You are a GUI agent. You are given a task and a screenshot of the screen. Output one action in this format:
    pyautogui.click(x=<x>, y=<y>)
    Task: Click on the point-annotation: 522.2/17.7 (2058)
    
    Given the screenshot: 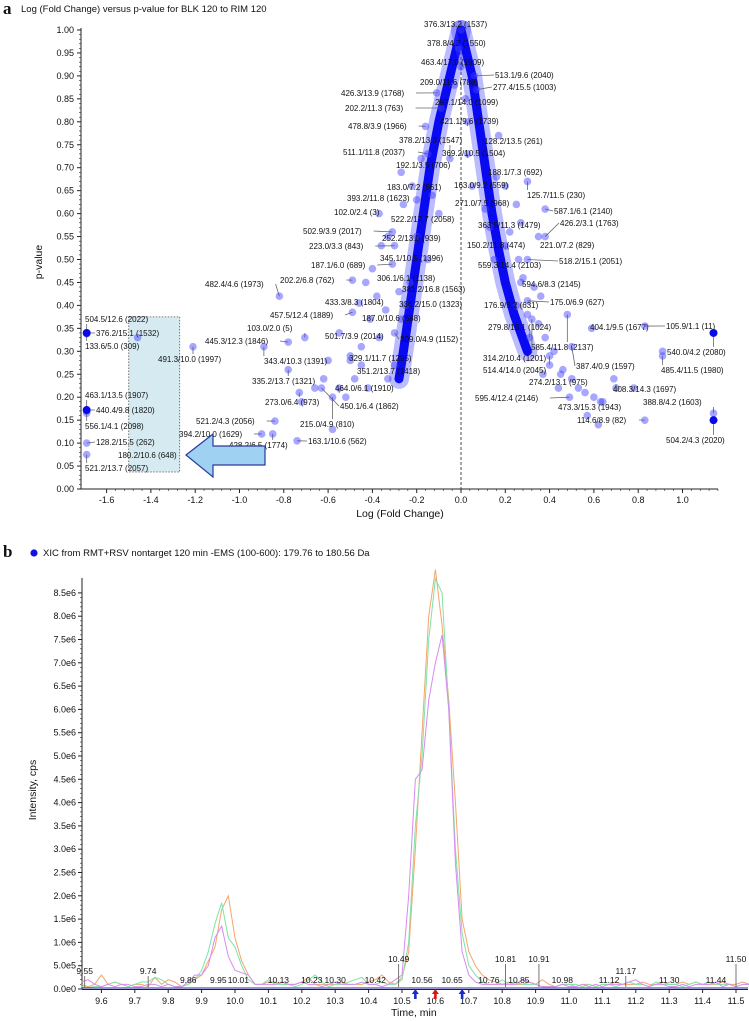 What is the action you would take?
    pyautogui.click(x=422, y=219)
    